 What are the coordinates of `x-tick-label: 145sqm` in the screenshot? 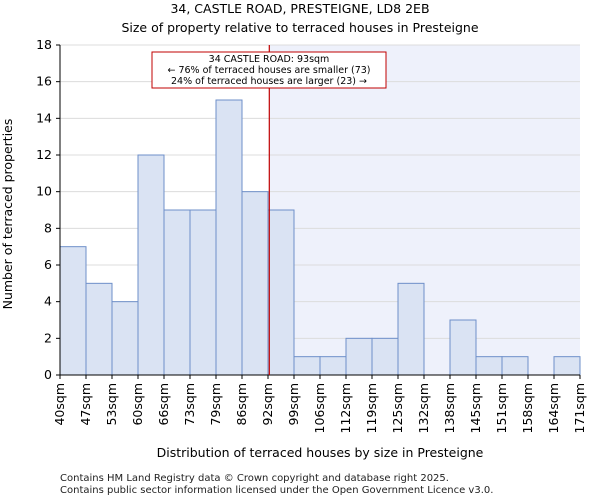 It's located at (475, 408).